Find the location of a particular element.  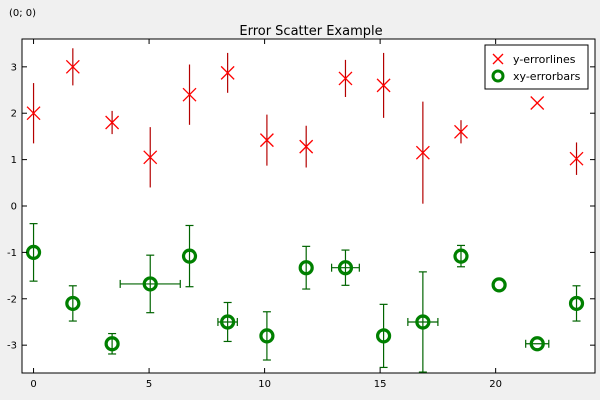

legend: y-errorlines xy-errorbars is located at coordinates (536, 67).